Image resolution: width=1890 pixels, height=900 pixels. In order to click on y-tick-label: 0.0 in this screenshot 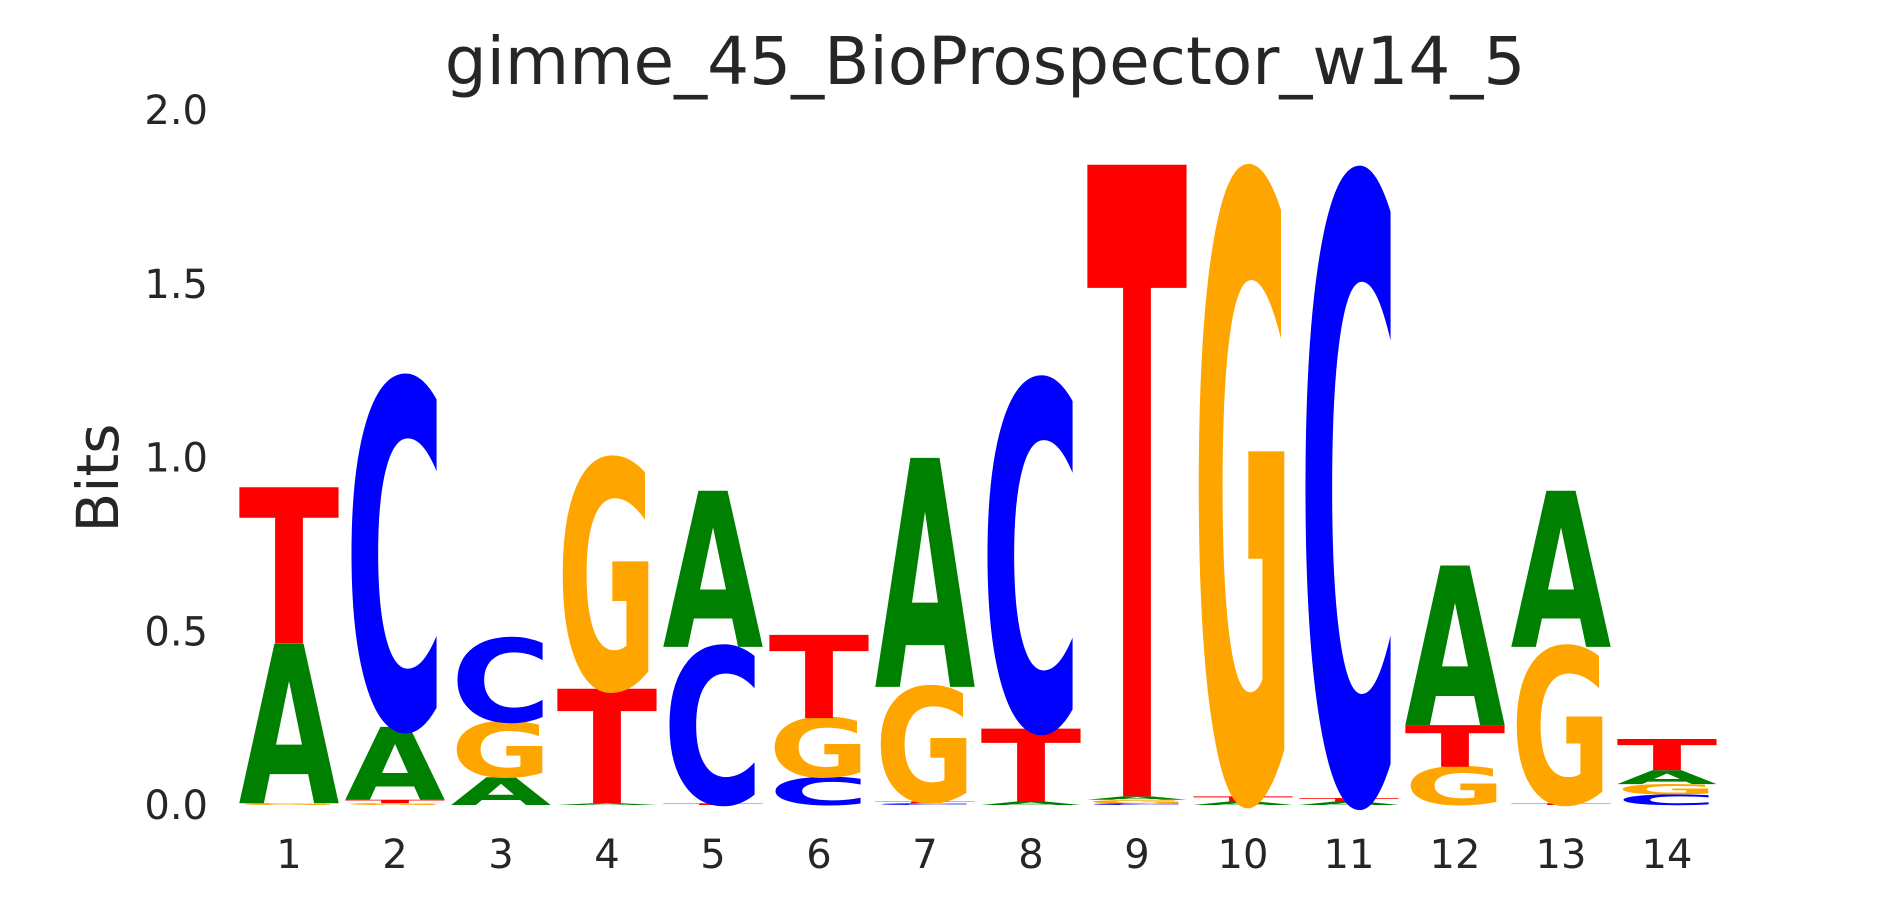, I will do `click(176, 806)`.